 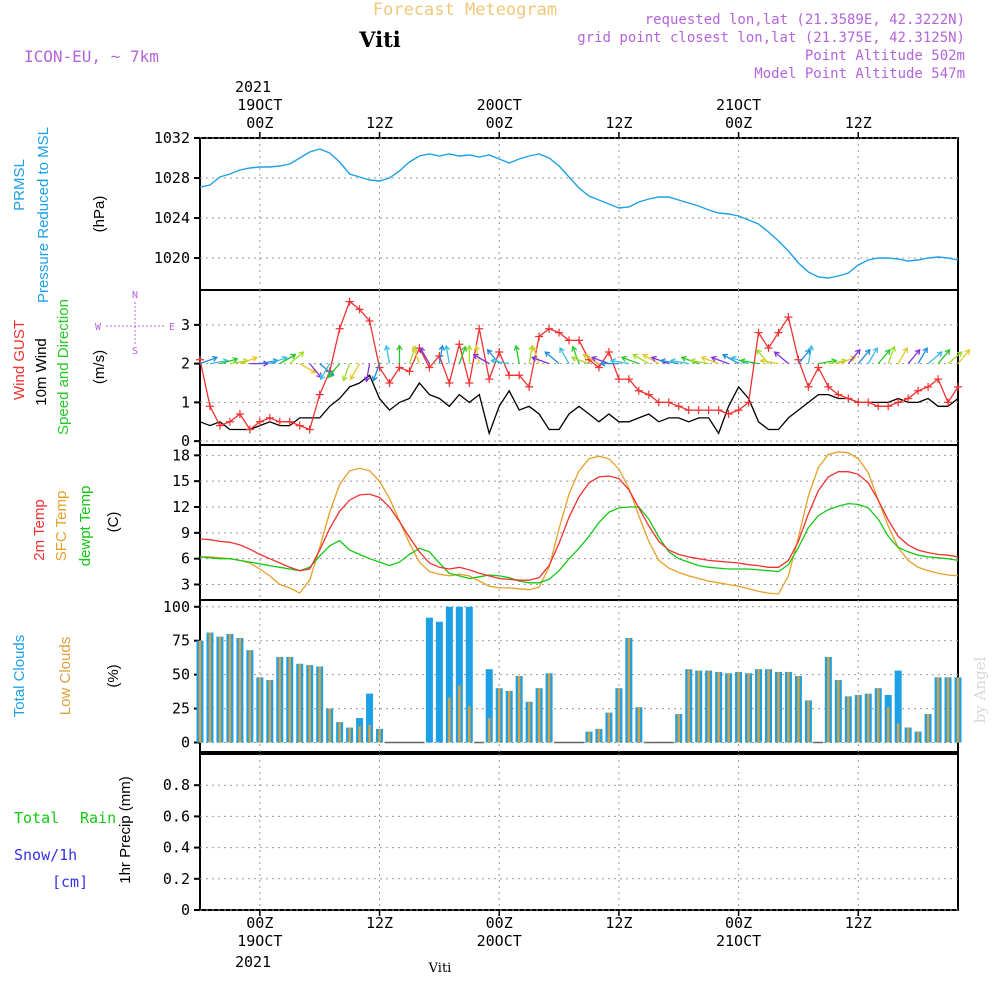 What do you see at coordinates (125, 830) in the screenshot?
I see `precip-unit: 1hr Precip (mm)` at bounding box center [125, 830].